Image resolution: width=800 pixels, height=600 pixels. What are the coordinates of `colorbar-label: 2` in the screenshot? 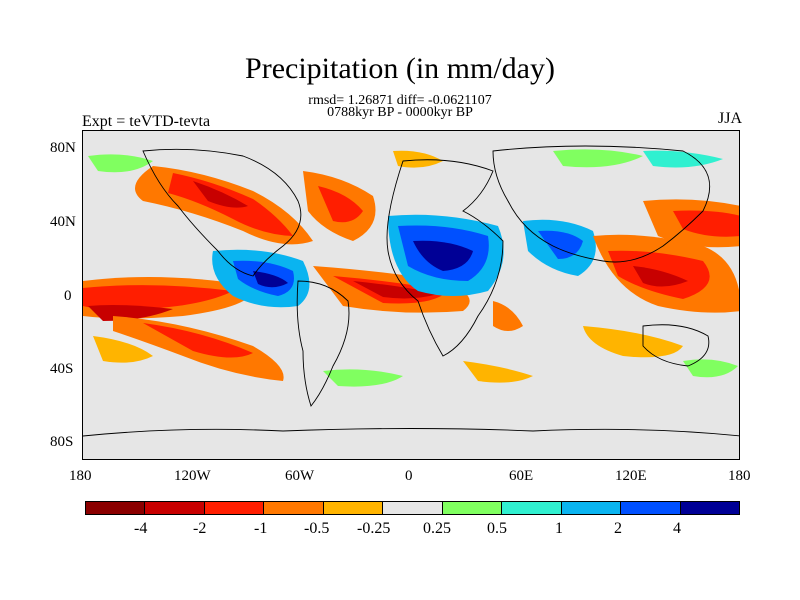 It's located at (618, 528).